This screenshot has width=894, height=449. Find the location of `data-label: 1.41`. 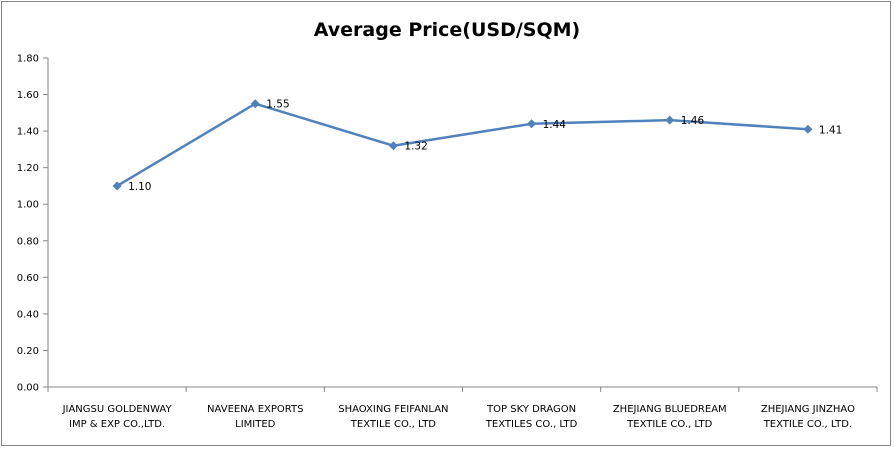

data-label: 1.41 is located at coordinates (830, 130).